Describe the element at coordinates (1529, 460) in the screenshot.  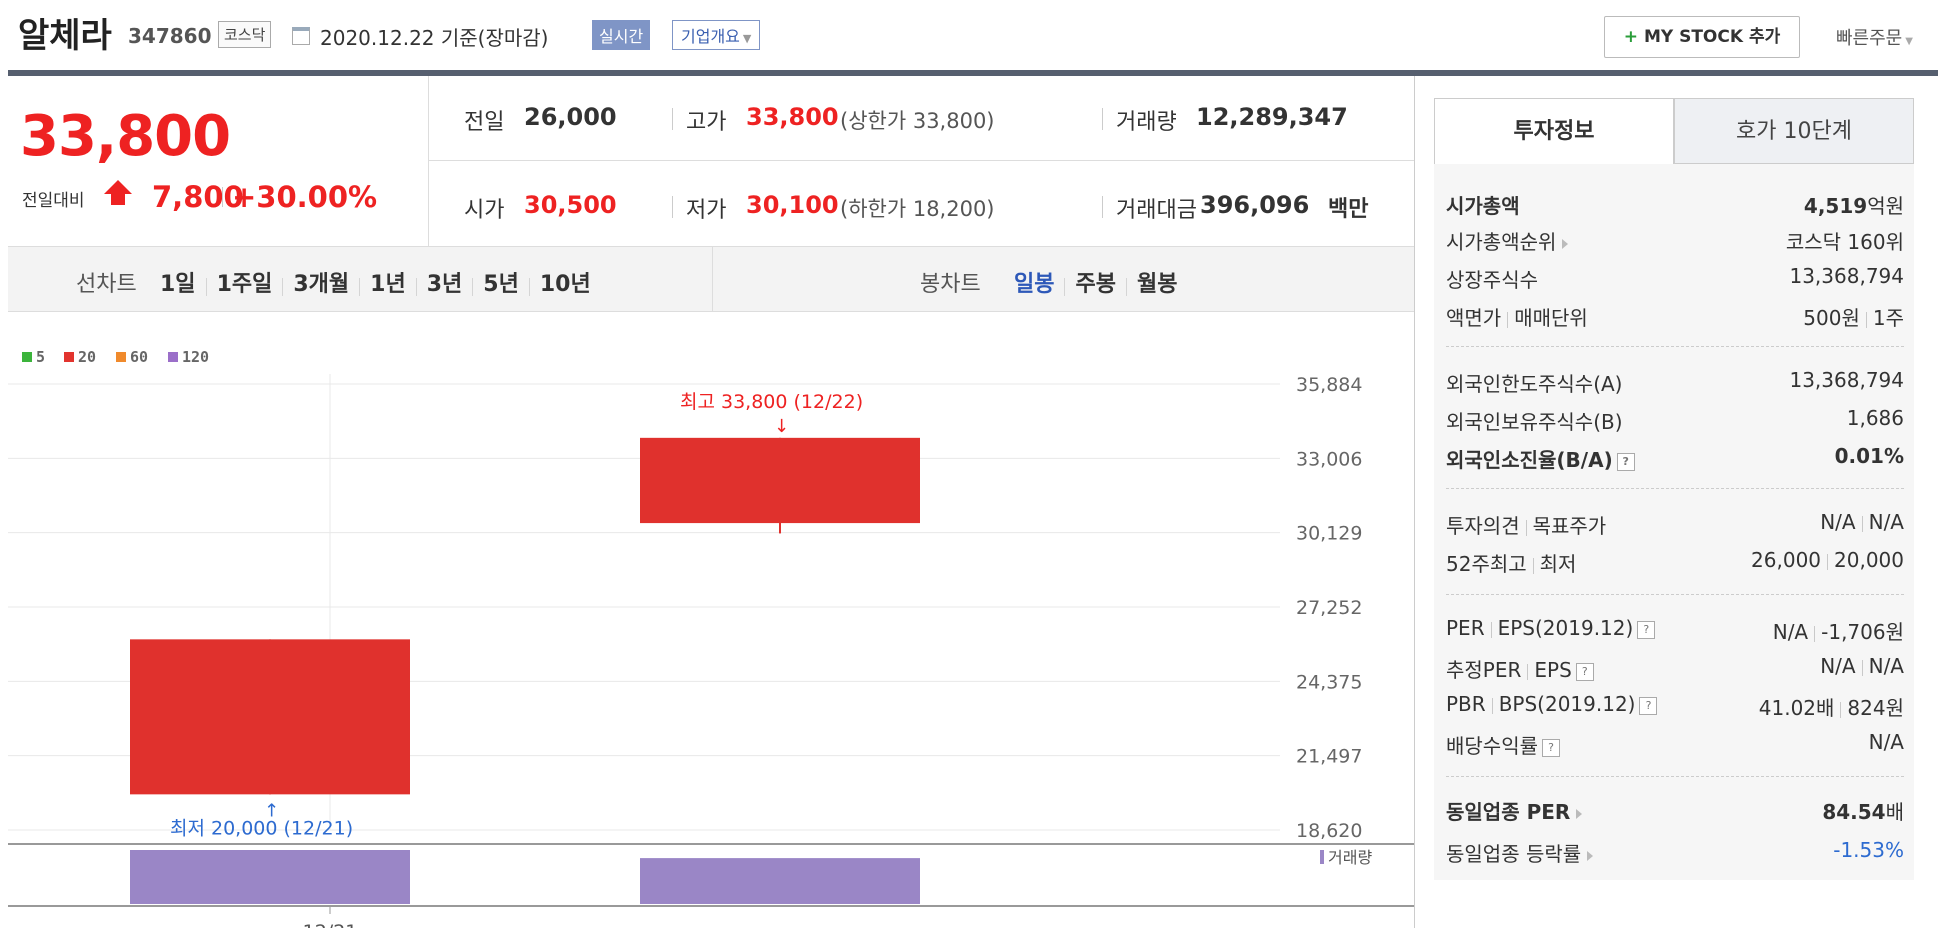
I see `foreign-ratio-label: 외국인소진율(B/A)` at that location.